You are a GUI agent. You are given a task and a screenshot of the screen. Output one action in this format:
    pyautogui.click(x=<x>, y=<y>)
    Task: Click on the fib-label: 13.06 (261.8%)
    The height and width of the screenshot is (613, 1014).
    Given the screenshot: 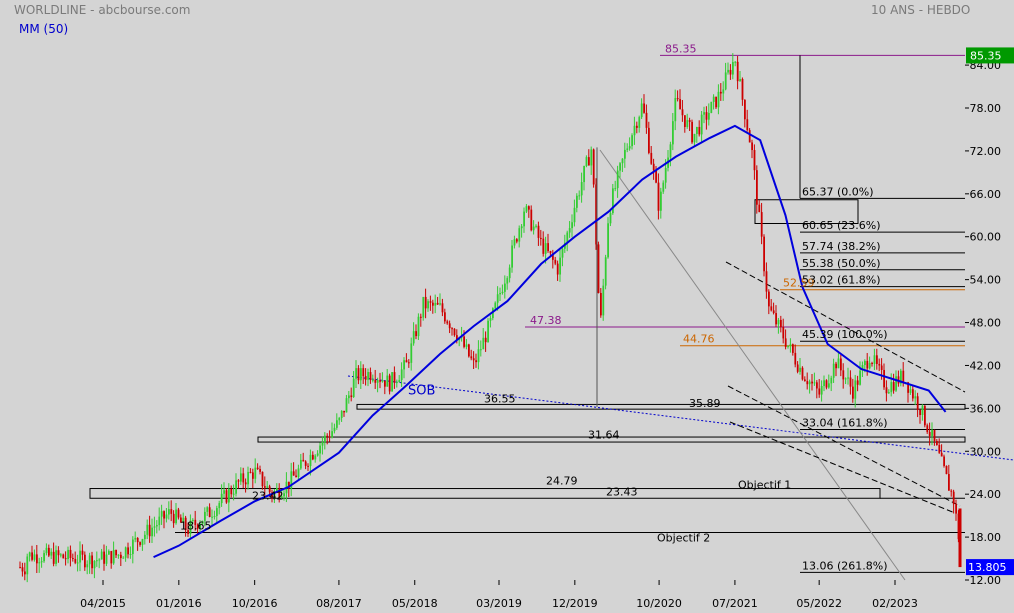 What is the action you would take?
    pyautogui.click(x=845, y=565)
    